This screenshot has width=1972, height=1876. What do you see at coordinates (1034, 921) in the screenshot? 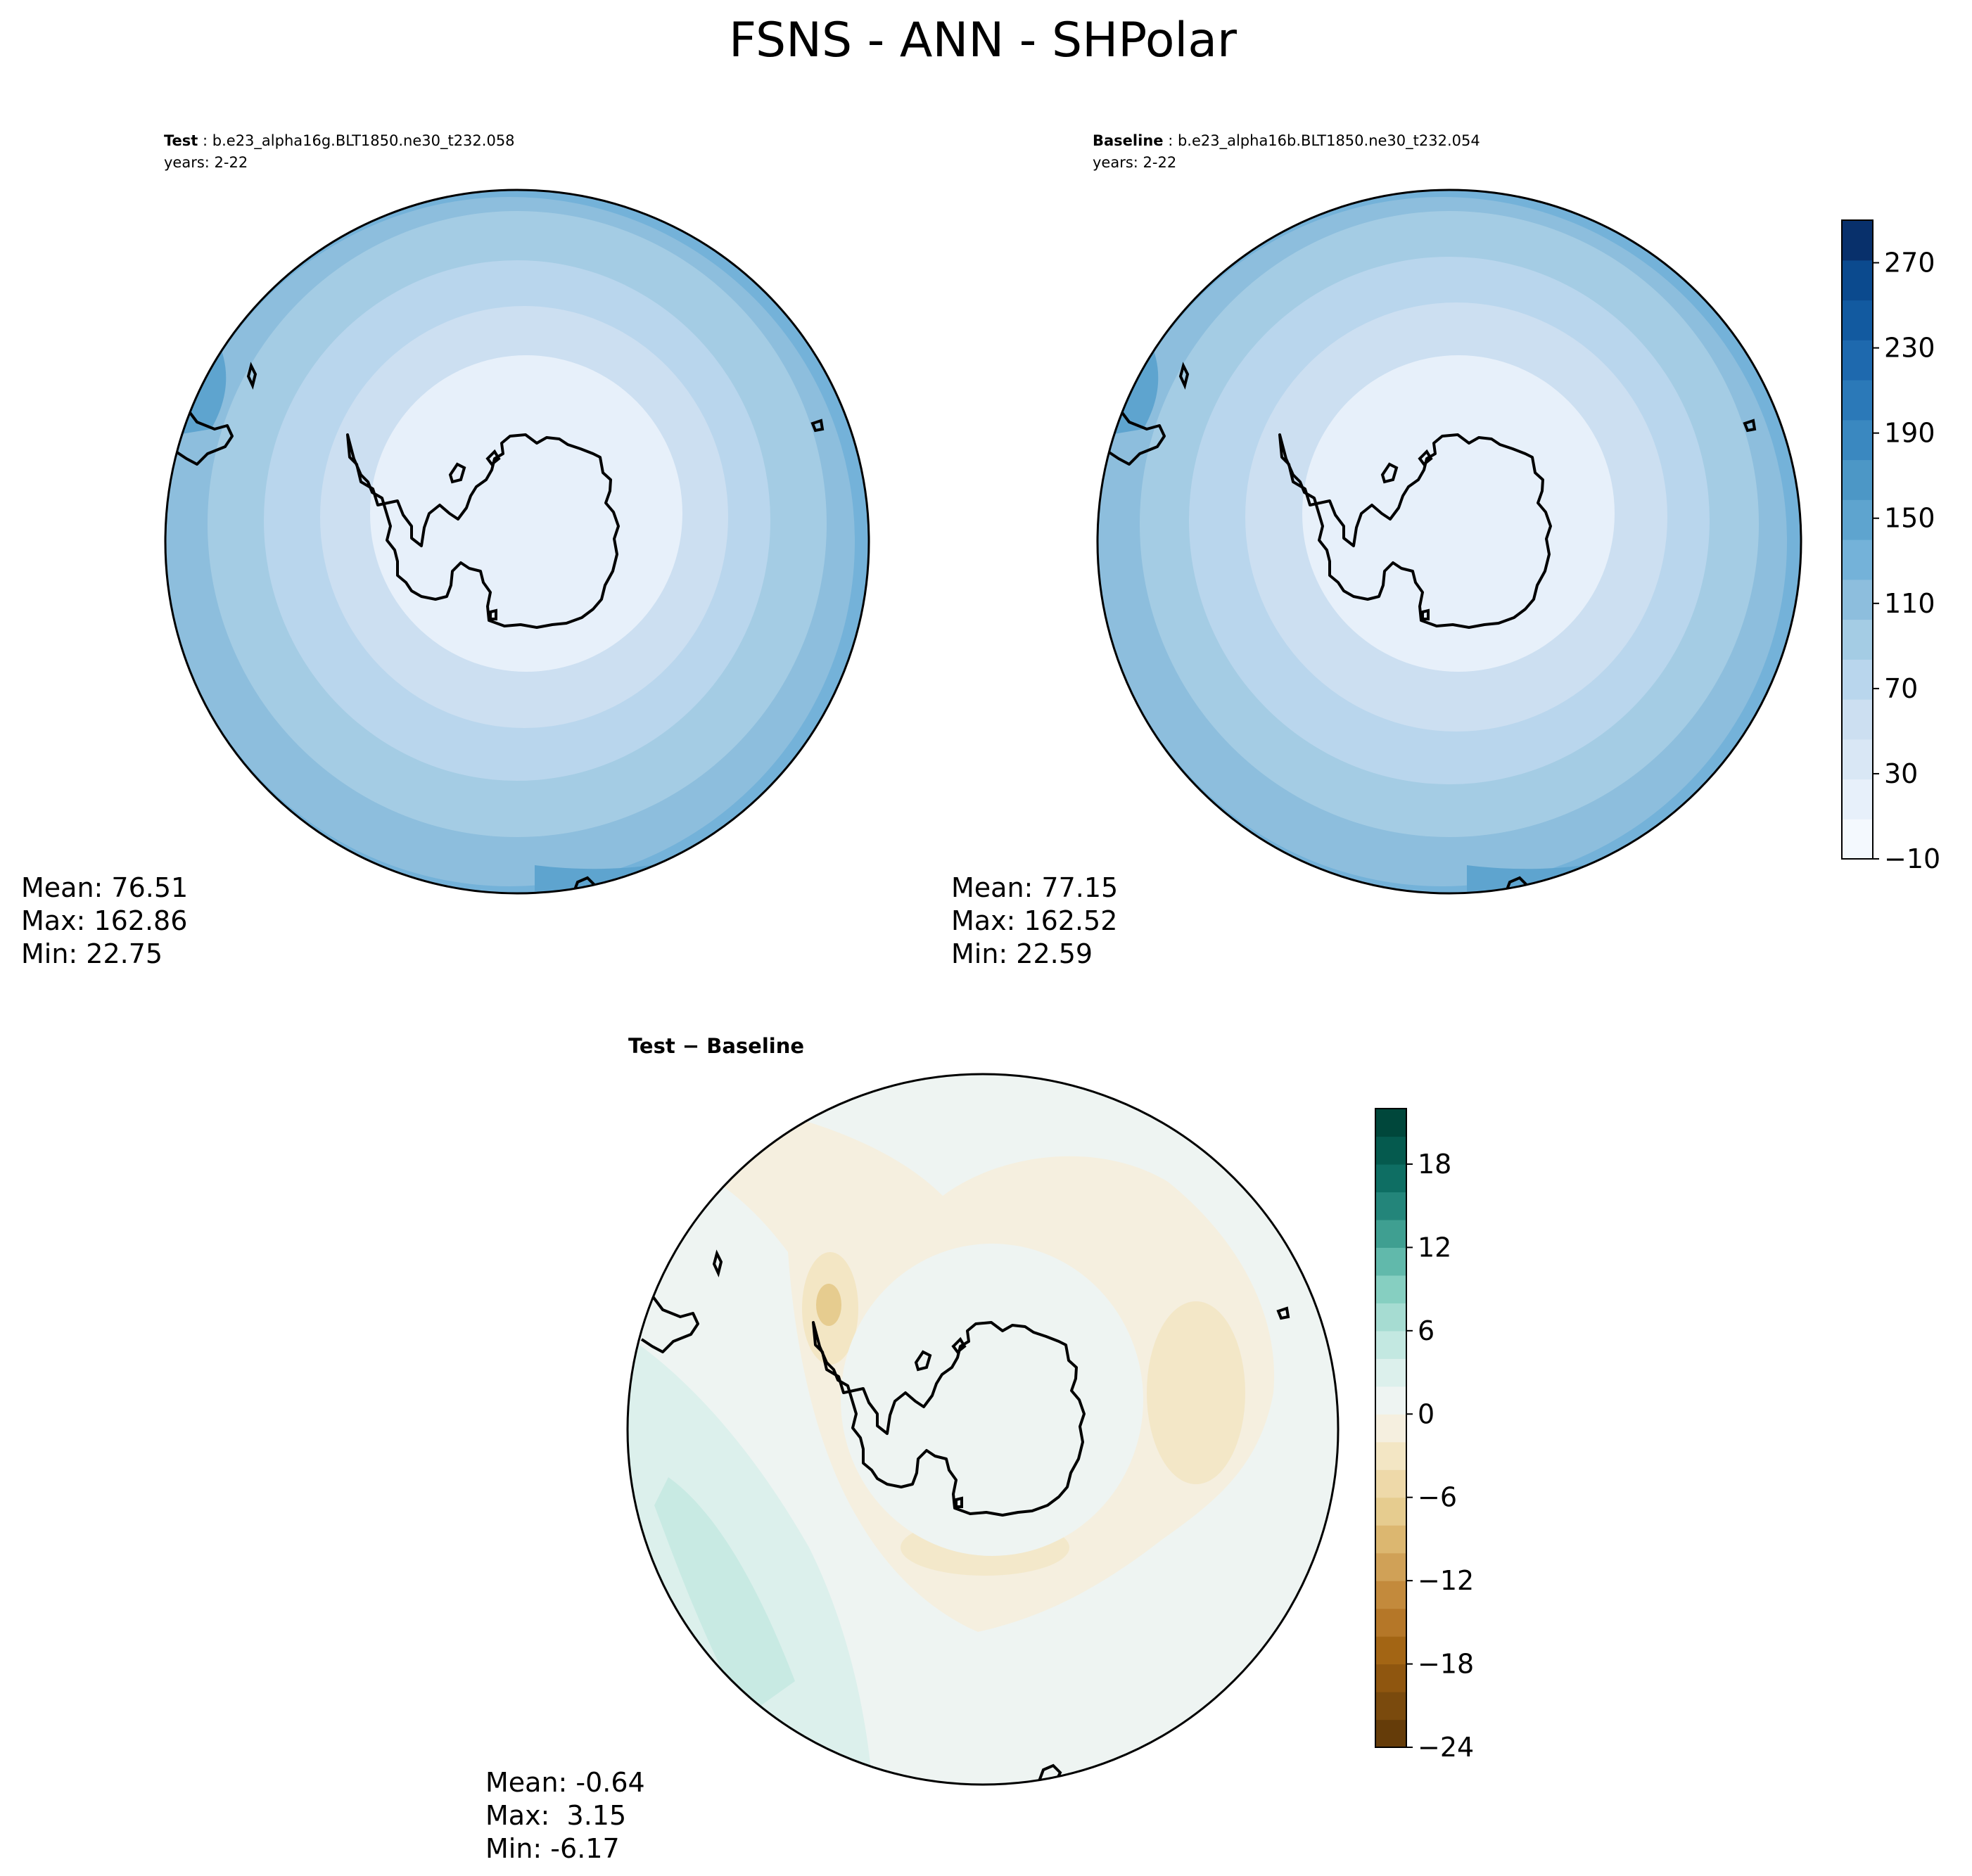
I see `baseline-stat-max: Max: 162.52` at bounding box center [1034, 921].